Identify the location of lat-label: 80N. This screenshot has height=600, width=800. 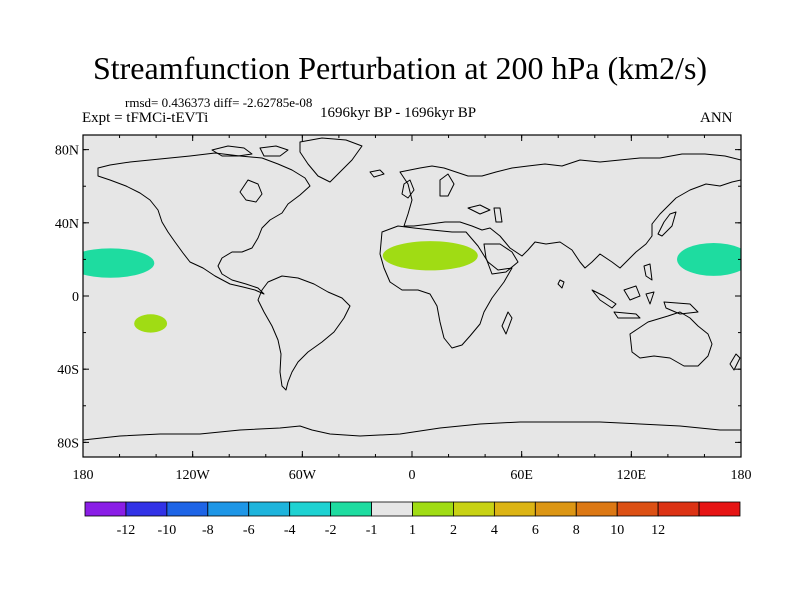
(67, 151).